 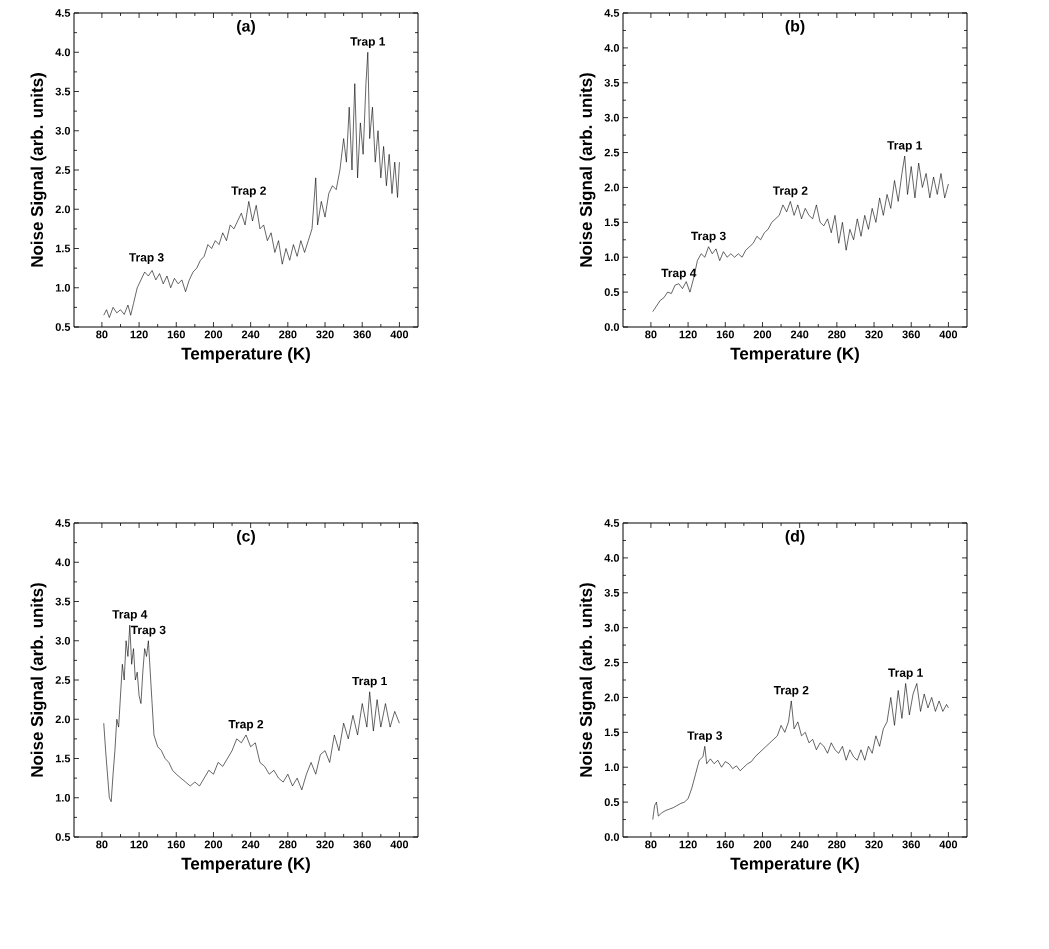 What do you see at coordinates (246, 27) in the screenshot?
I see `chart-title: (a)` at bounding box center [246, 27].